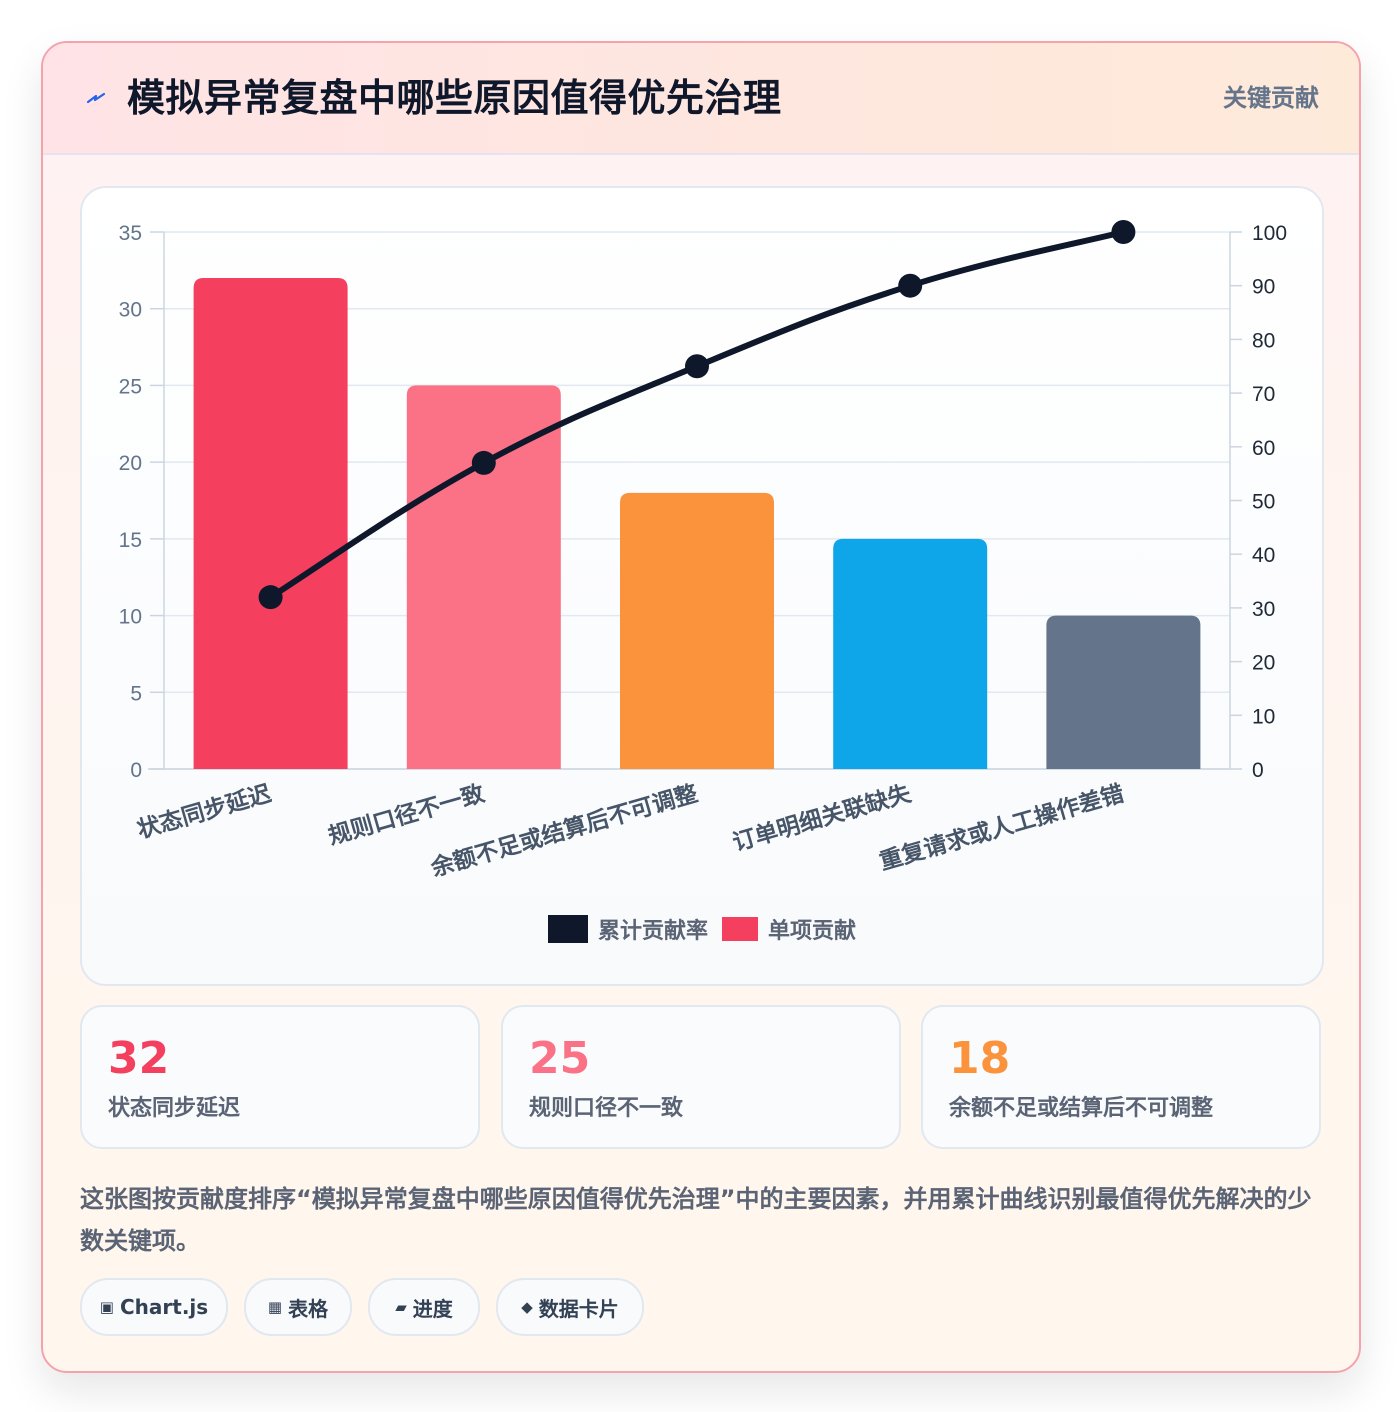  Describe the element at coordinates (578, 1308) in the screenshot. I see `tag-label: 数据卡片` at that location.